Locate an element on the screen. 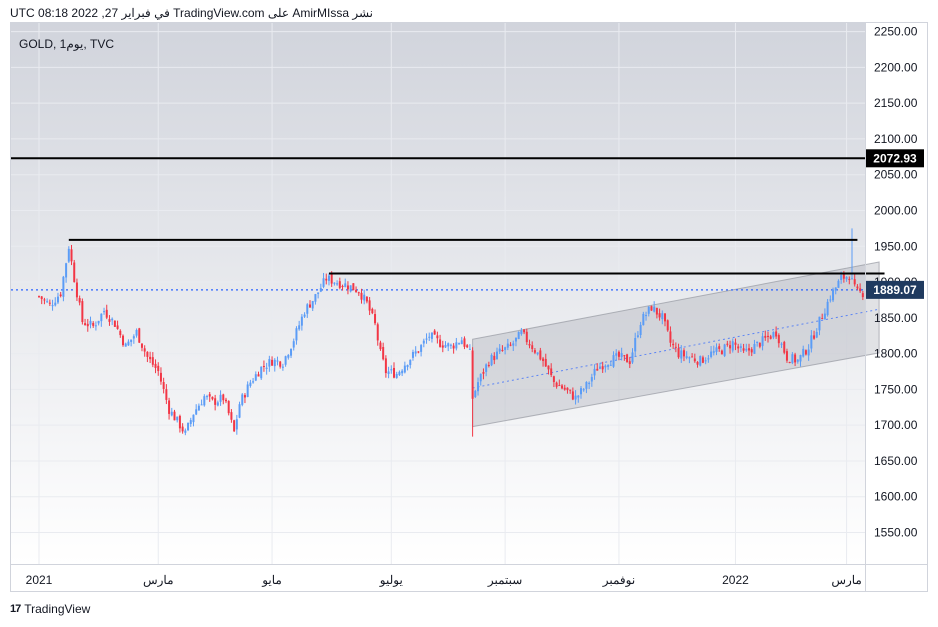 This screenshot has width=938, height=627. y-tick-label: 2200.00 is located at coordinates (896, 67).